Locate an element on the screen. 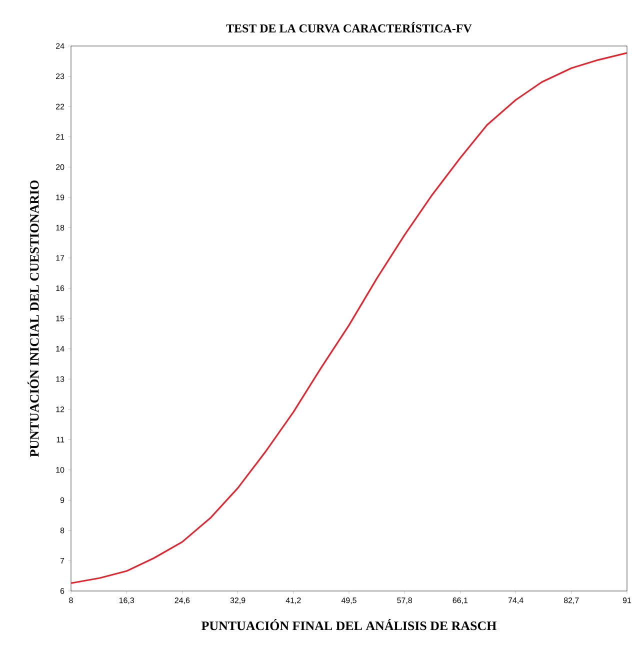 Image resolution: width=632 pixels, height=650 pixels. y-axis-title: PUNTUACIÓN INICIAL DEL CUESTIONARIO is located at coordinates (33, 318).